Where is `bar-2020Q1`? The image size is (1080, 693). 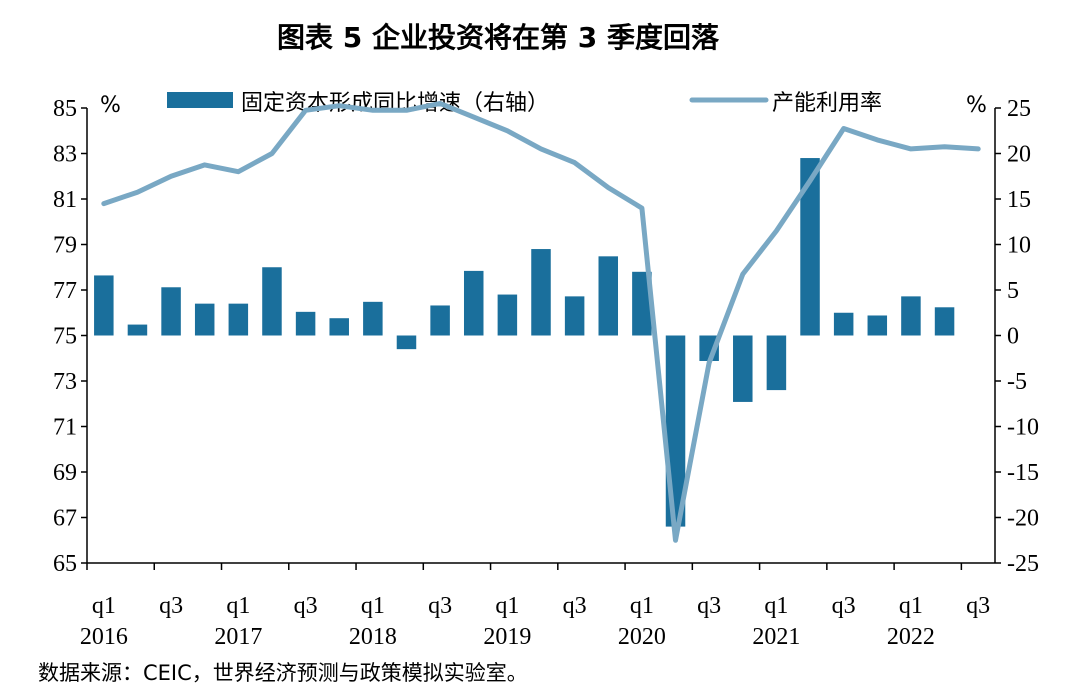
bar-2020Q1 is located at coordinates (642, 303).